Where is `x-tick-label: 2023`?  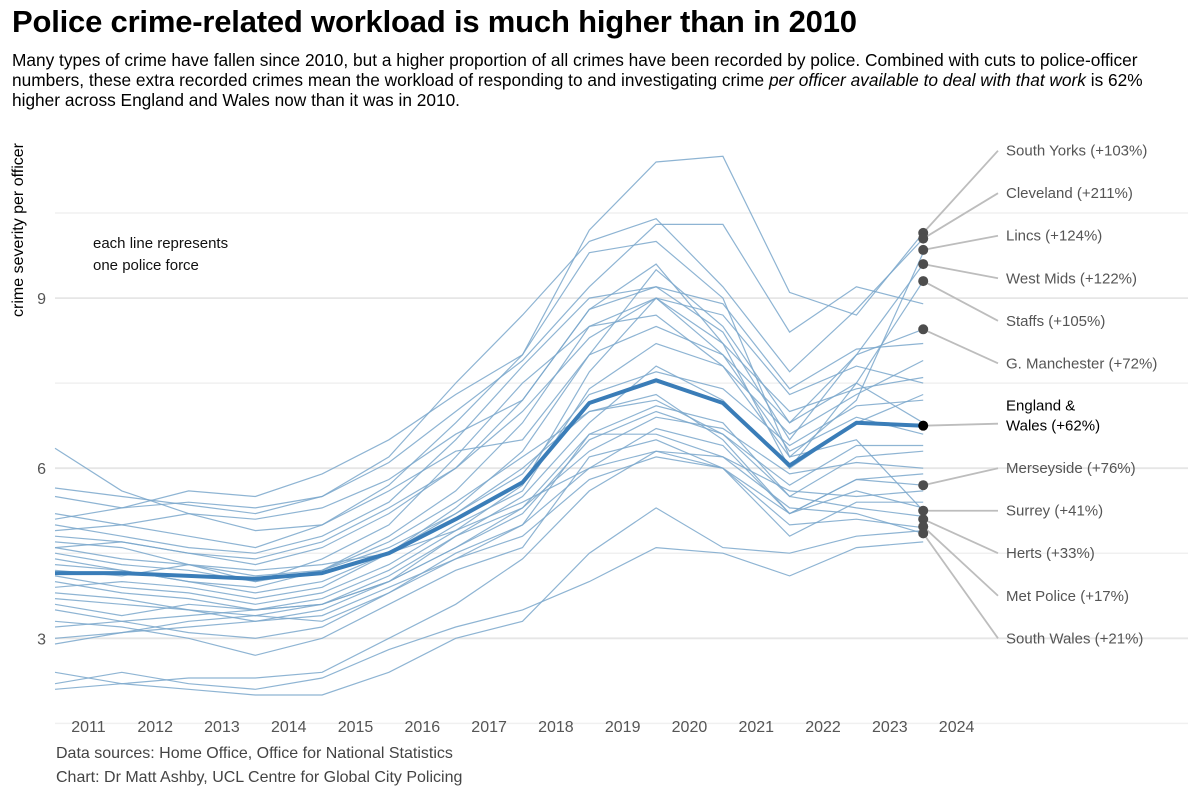 x-tick-label: 2023 is located at coordinates (890, 727).